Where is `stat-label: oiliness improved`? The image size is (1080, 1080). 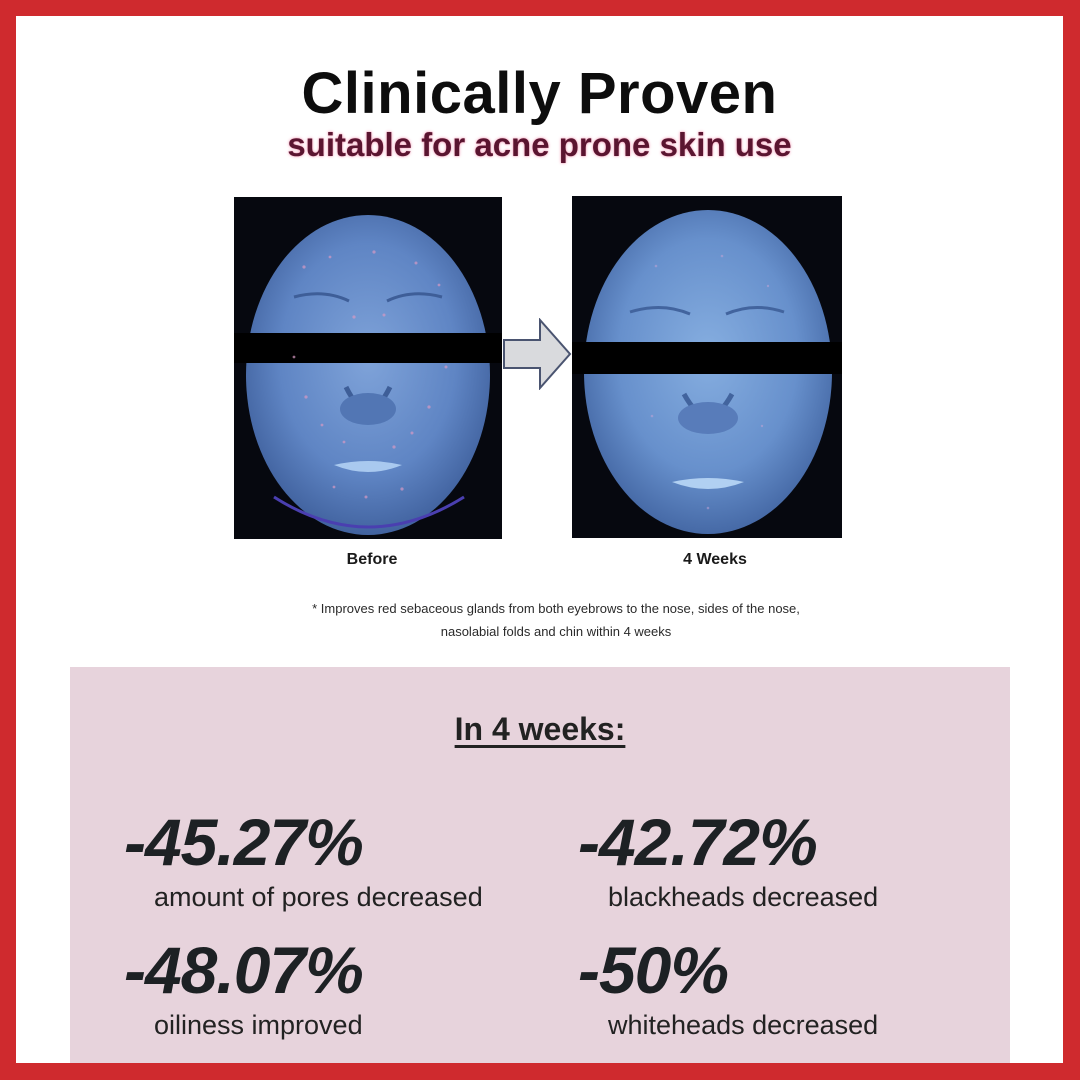 stat-label: oiliness improved is located at coordinates (258, 1025).